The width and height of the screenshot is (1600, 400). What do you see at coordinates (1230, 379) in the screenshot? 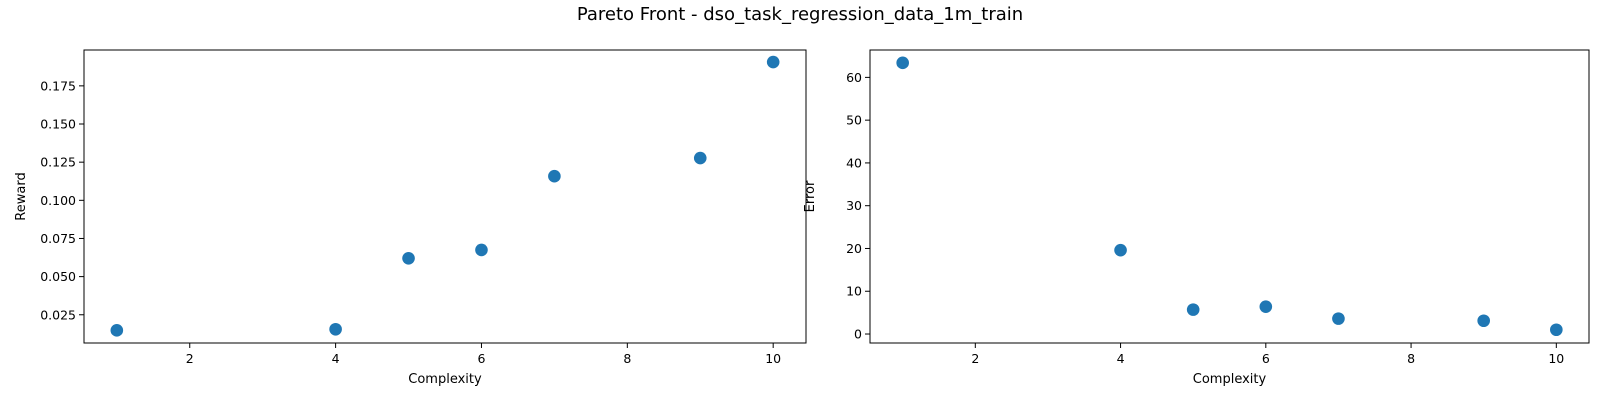
I see `plot2-x-axis-label: Complexity` at bounding box center [1230, 379].